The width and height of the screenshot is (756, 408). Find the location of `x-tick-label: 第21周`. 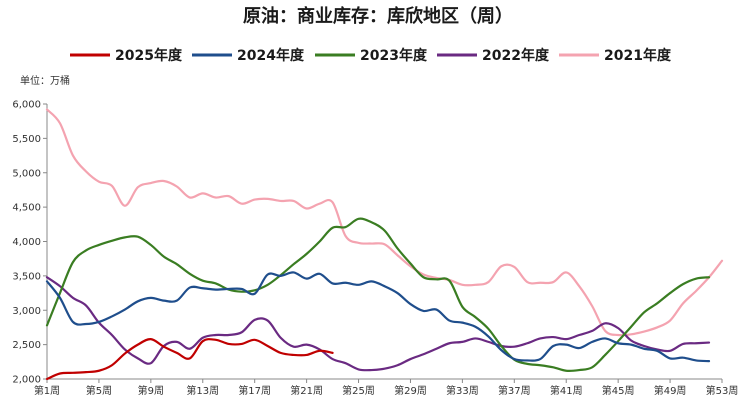

x-tick-label: 第21周 is located at coordinates (306, 390).